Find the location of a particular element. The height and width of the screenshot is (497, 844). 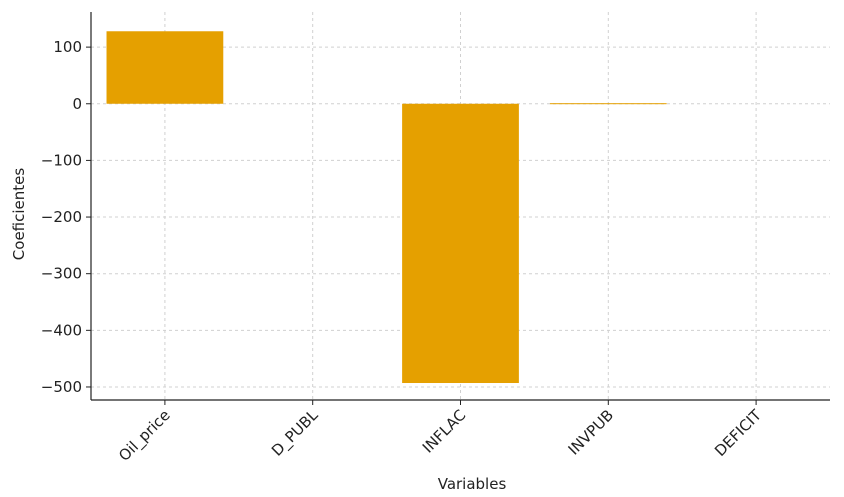

x-tick-label: INVPUB is located at coordinates (591, 432).